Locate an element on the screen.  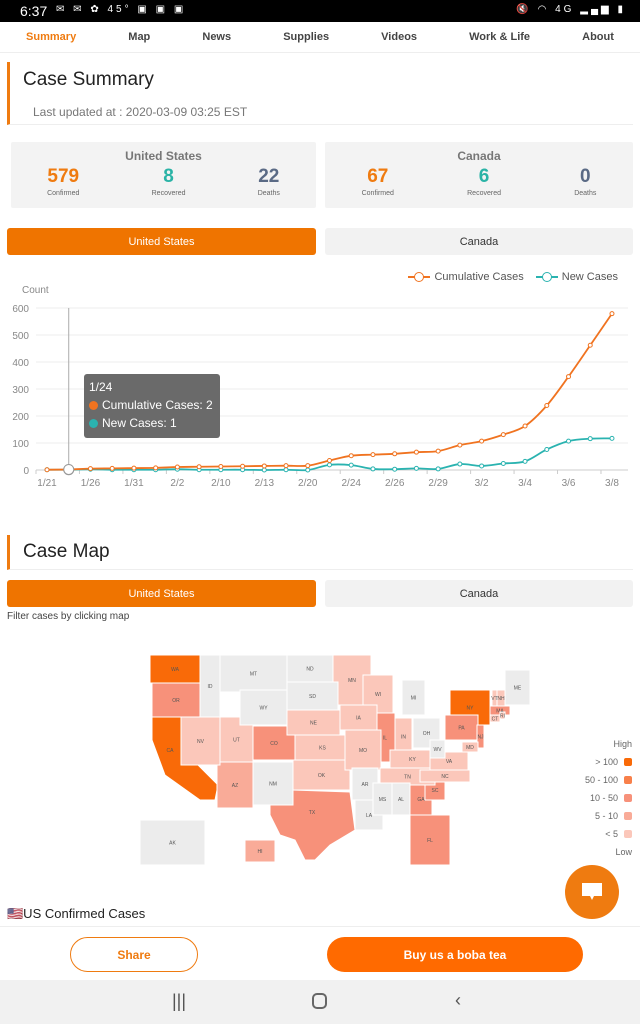
system-nav-bar: ||| ‹ is located at coordinates (320, 1002).